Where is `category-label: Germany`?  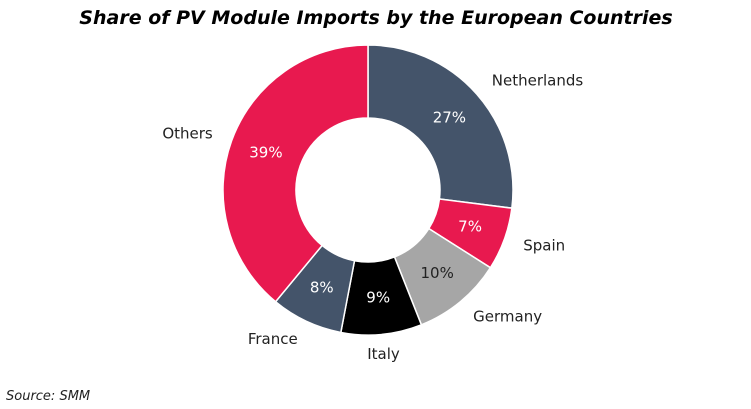 category-label: Germany is located at coordinates (507, 317).